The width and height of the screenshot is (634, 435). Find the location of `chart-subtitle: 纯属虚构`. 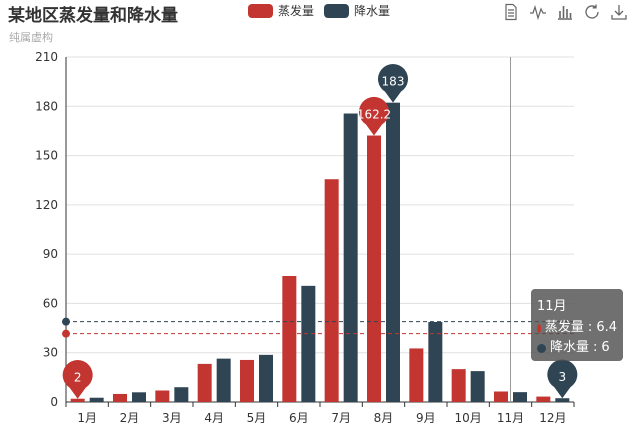

chart-subtitle: 纯属虚构 is located at coordinates (31, 37).